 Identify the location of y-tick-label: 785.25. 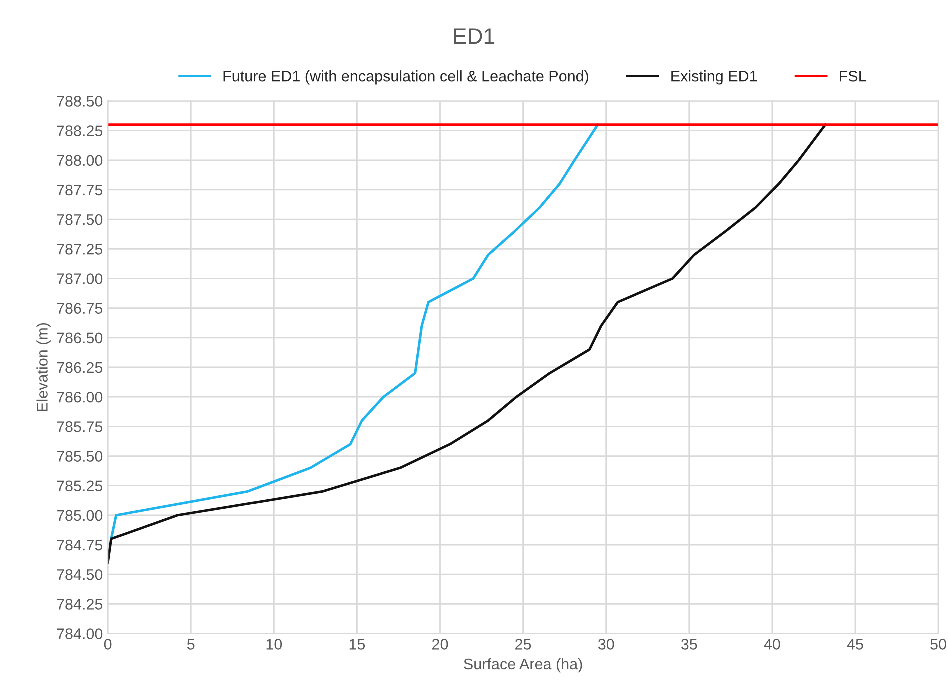
(80, 486).